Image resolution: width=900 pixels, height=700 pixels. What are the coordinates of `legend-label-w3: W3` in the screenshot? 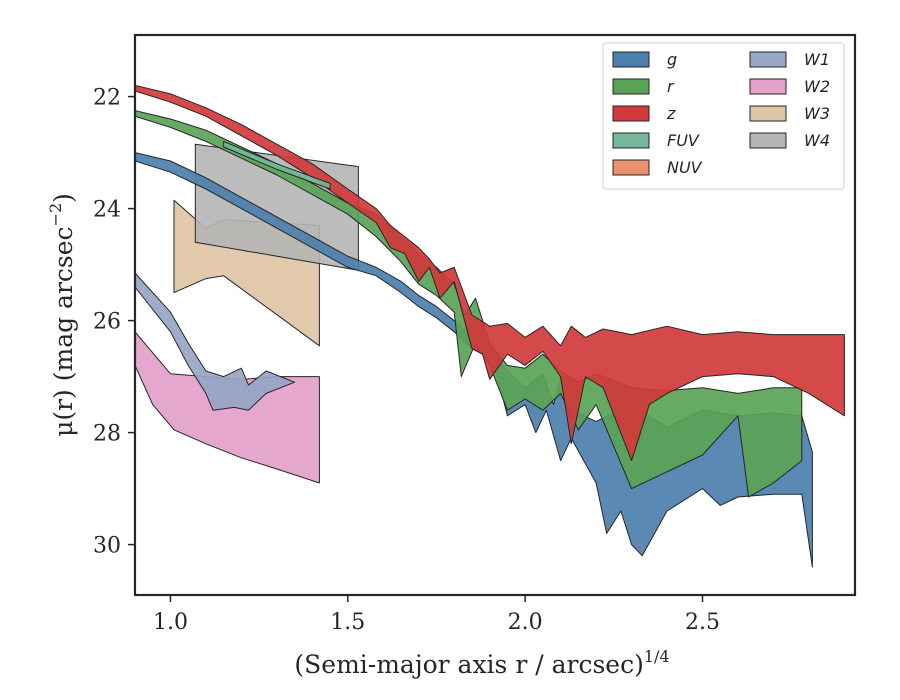 It's located at (817, 113).